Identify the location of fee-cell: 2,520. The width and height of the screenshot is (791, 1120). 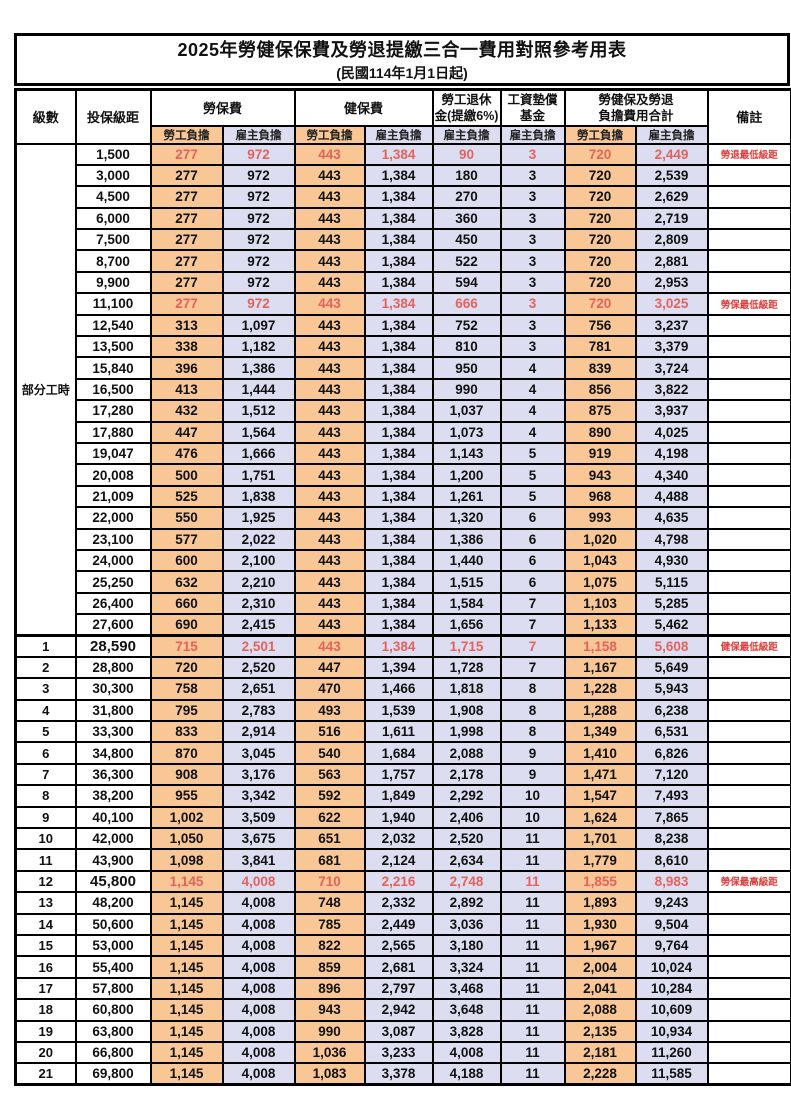
(466, 838).